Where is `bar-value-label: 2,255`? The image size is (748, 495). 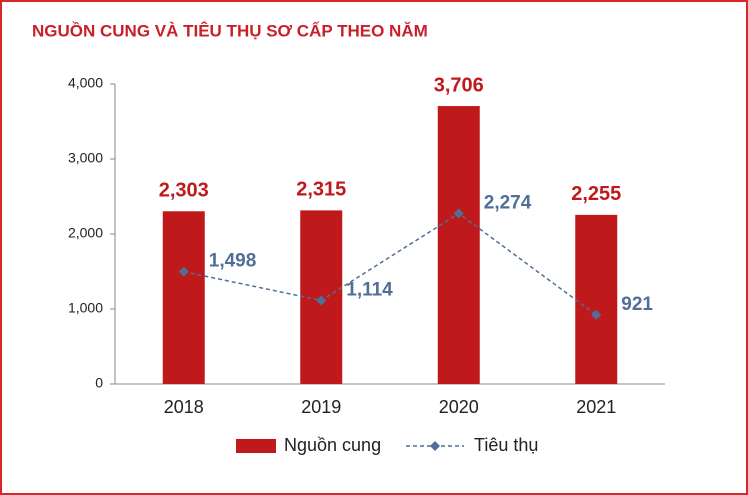
bar-value-label: 2,255 is located at coordinates (596, 194).